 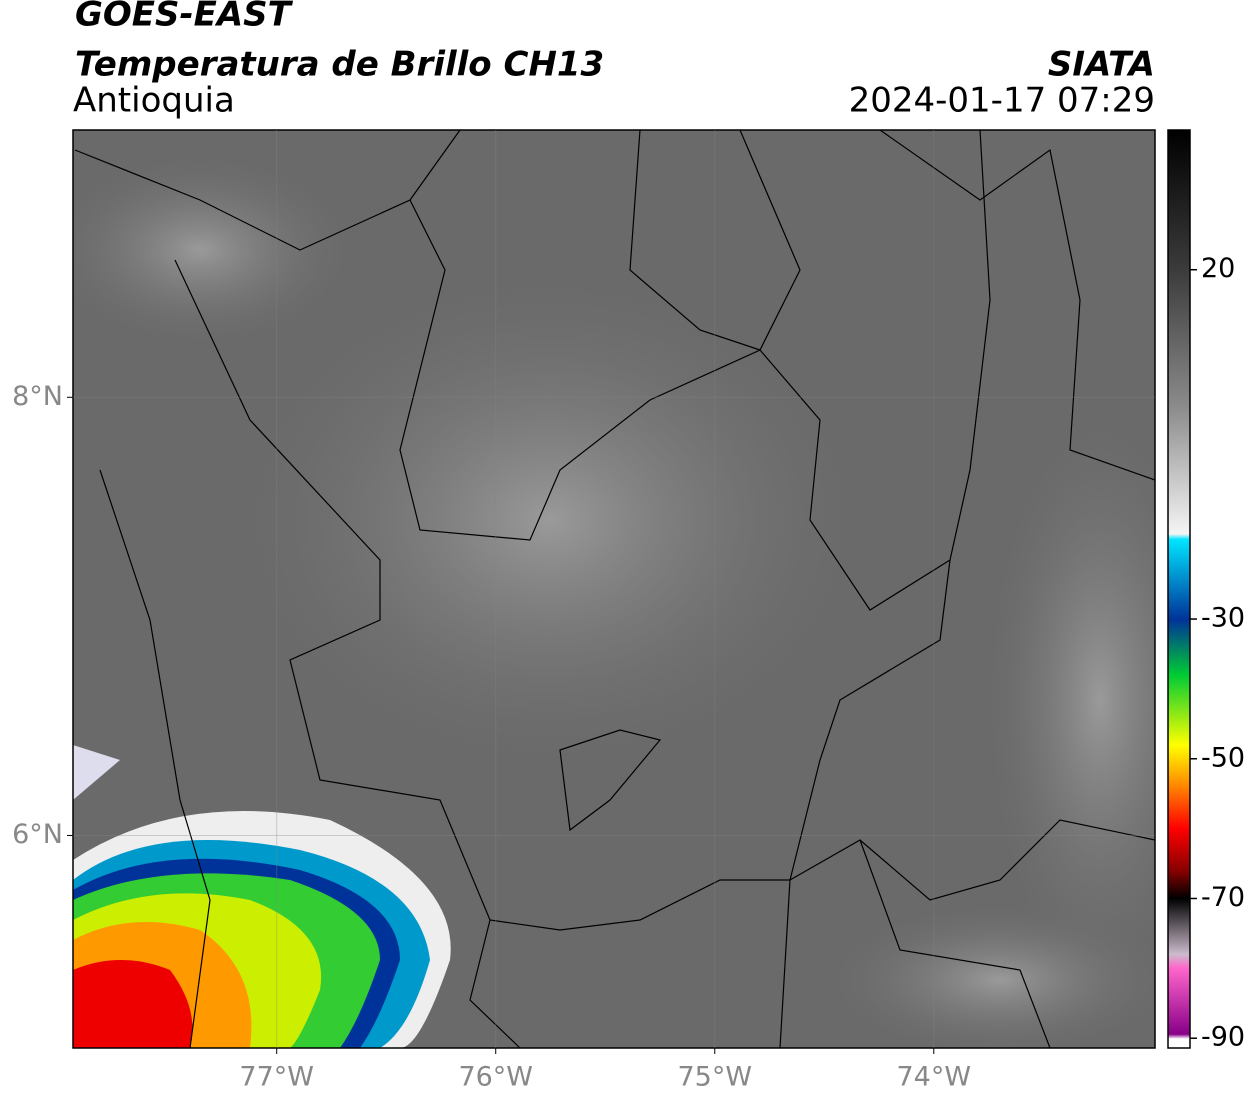 I want to click on x-tick-label: 75°W, so click(x=714, y=1077).